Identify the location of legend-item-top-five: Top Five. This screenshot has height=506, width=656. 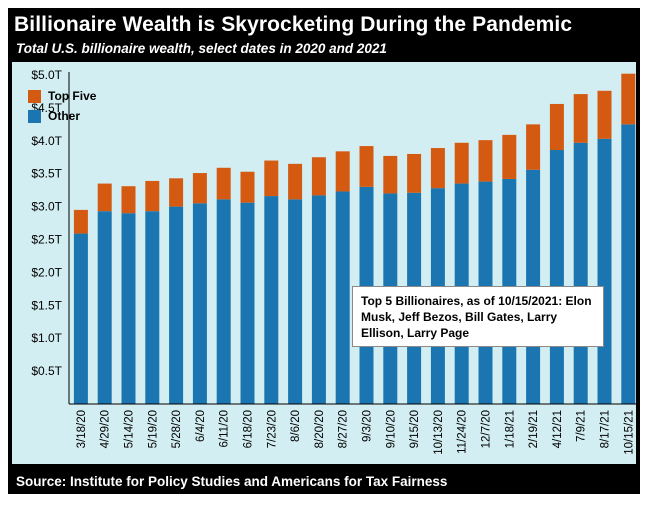
(62, 96).